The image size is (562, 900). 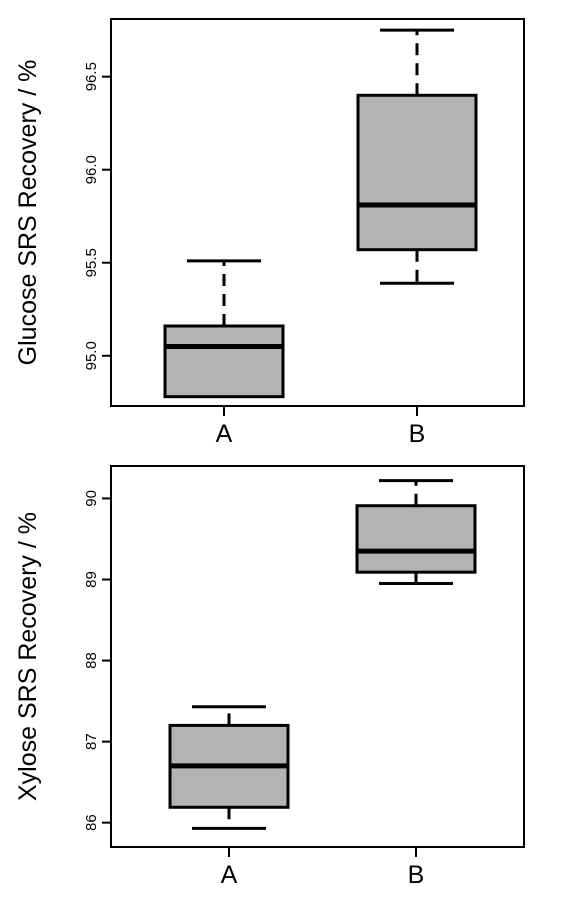 I want to click on y-tick-label: 90, so click(x=91, y=498).